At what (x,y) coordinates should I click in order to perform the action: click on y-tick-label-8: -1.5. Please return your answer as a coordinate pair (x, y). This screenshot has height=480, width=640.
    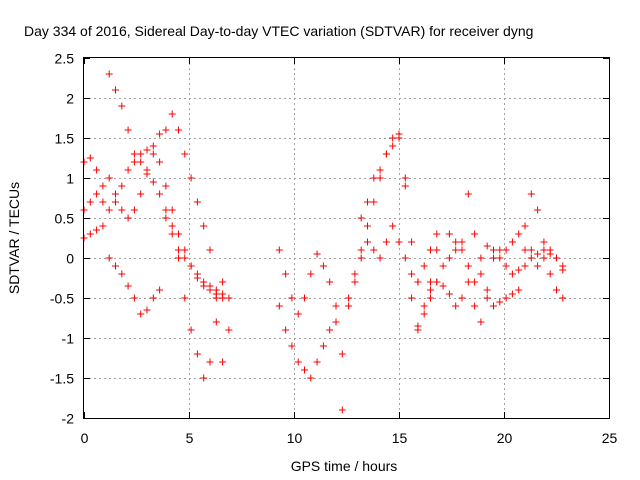
    Looking at the image, I should click on (62, 379).